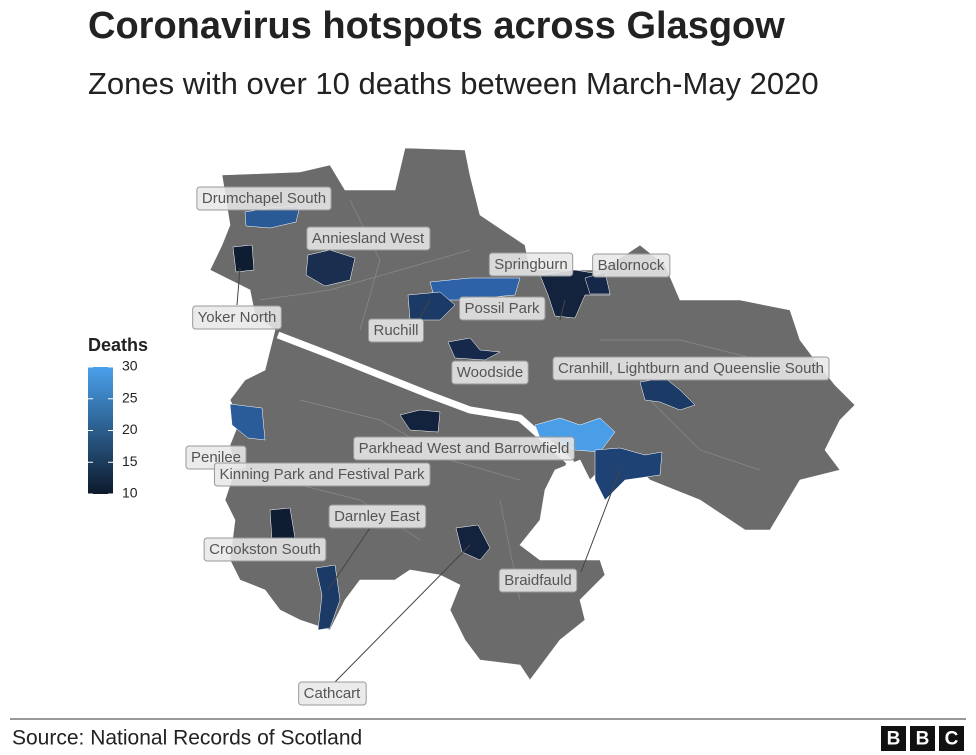  I want to click on zone-label: Braidfauld, so click(538, 580).